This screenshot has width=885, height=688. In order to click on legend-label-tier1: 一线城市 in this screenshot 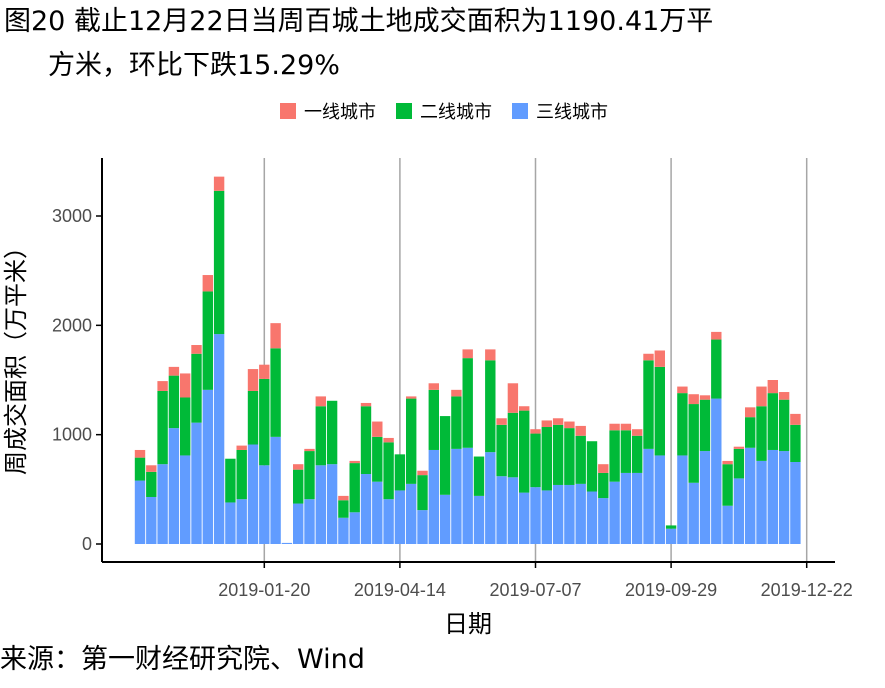, I will do `click(340, 112)`.